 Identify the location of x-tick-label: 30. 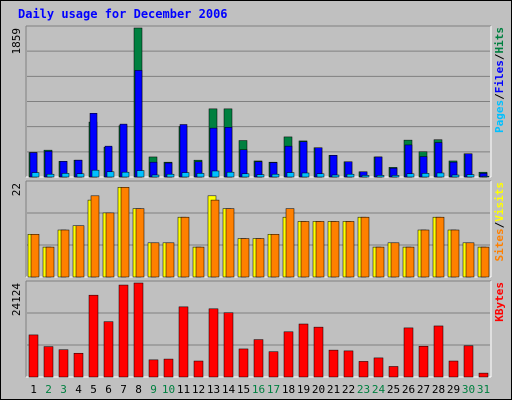
(468, 389).